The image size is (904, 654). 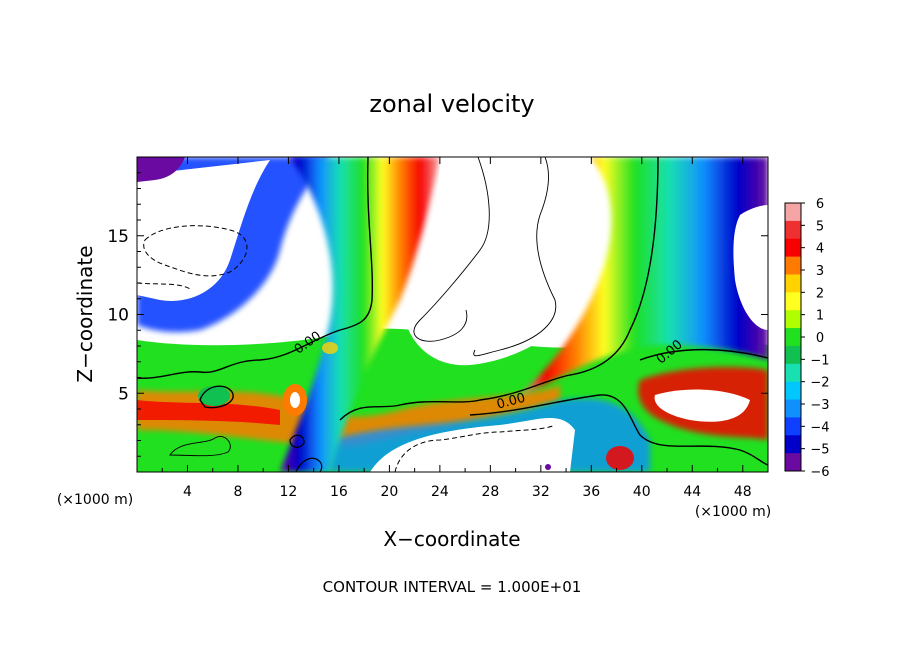 I want to click on x-unit-label: (×1000 m), so click(x=95, y=500).